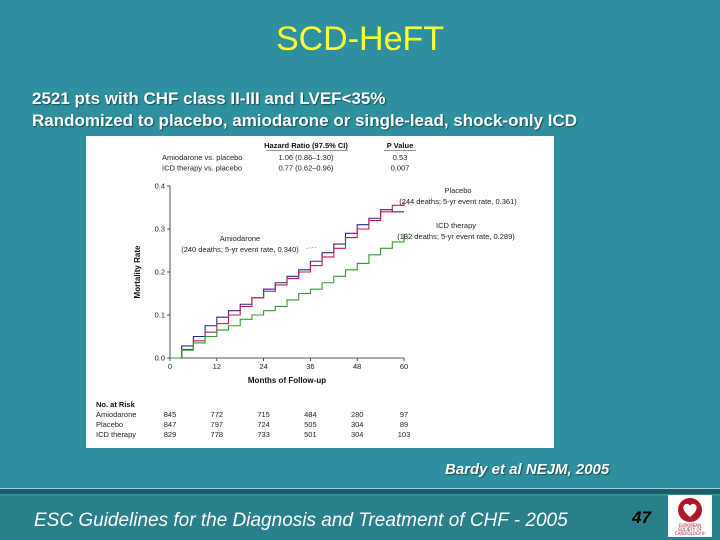 The height and width of the screenshot is (540, 720). What do you see at coordinates (287, 380) in the screenshot?
I see `x-axis-label: Months of Follow-up` at bounding box center [287, 380].